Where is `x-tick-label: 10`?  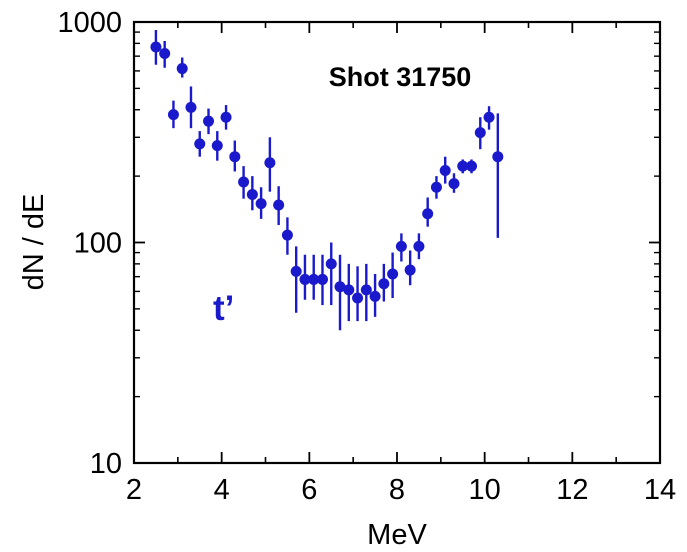
x-tick-label: 10 is located at coordinates (485, 490).